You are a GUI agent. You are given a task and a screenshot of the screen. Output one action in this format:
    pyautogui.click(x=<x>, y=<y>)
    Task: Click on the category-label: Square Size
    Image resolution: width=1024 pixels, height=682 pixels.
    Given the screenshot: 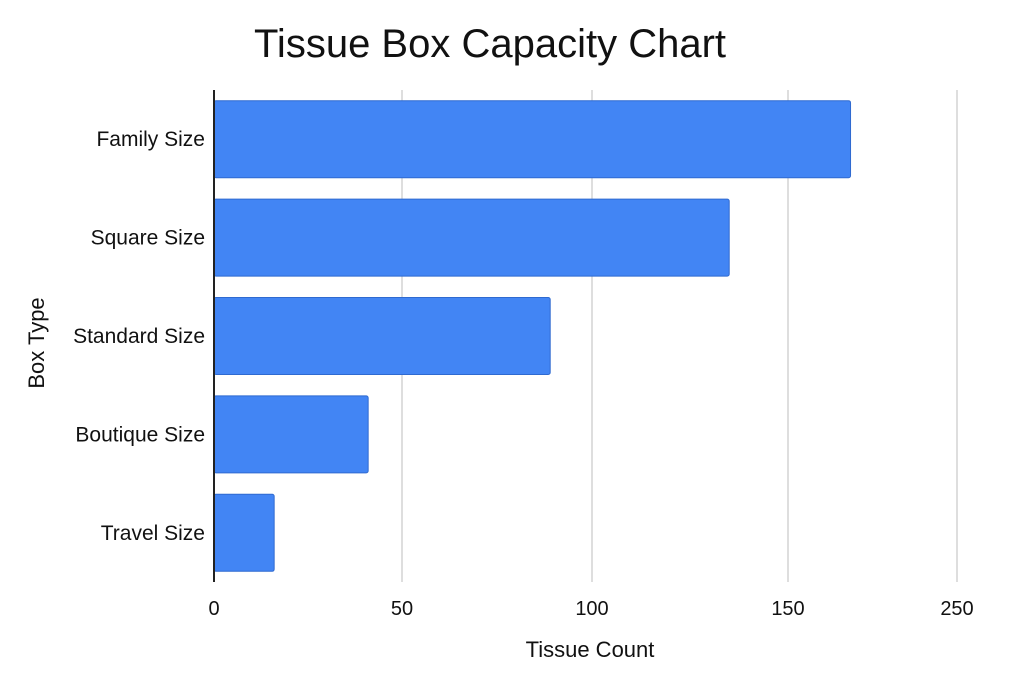 What is the action you would take?
    pyautogui.click(x=148, y=238)
    